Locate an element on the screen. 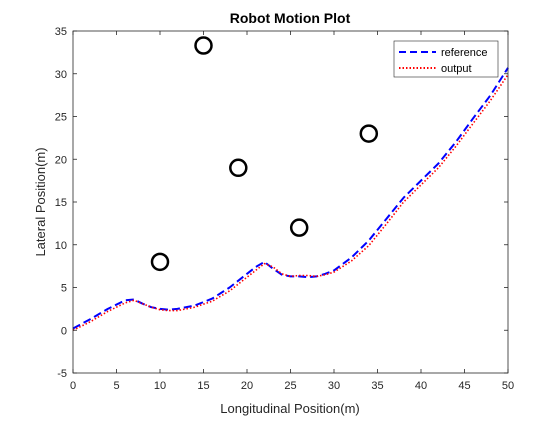  y-tick-label: 30 is located at coordinates (61, 75).